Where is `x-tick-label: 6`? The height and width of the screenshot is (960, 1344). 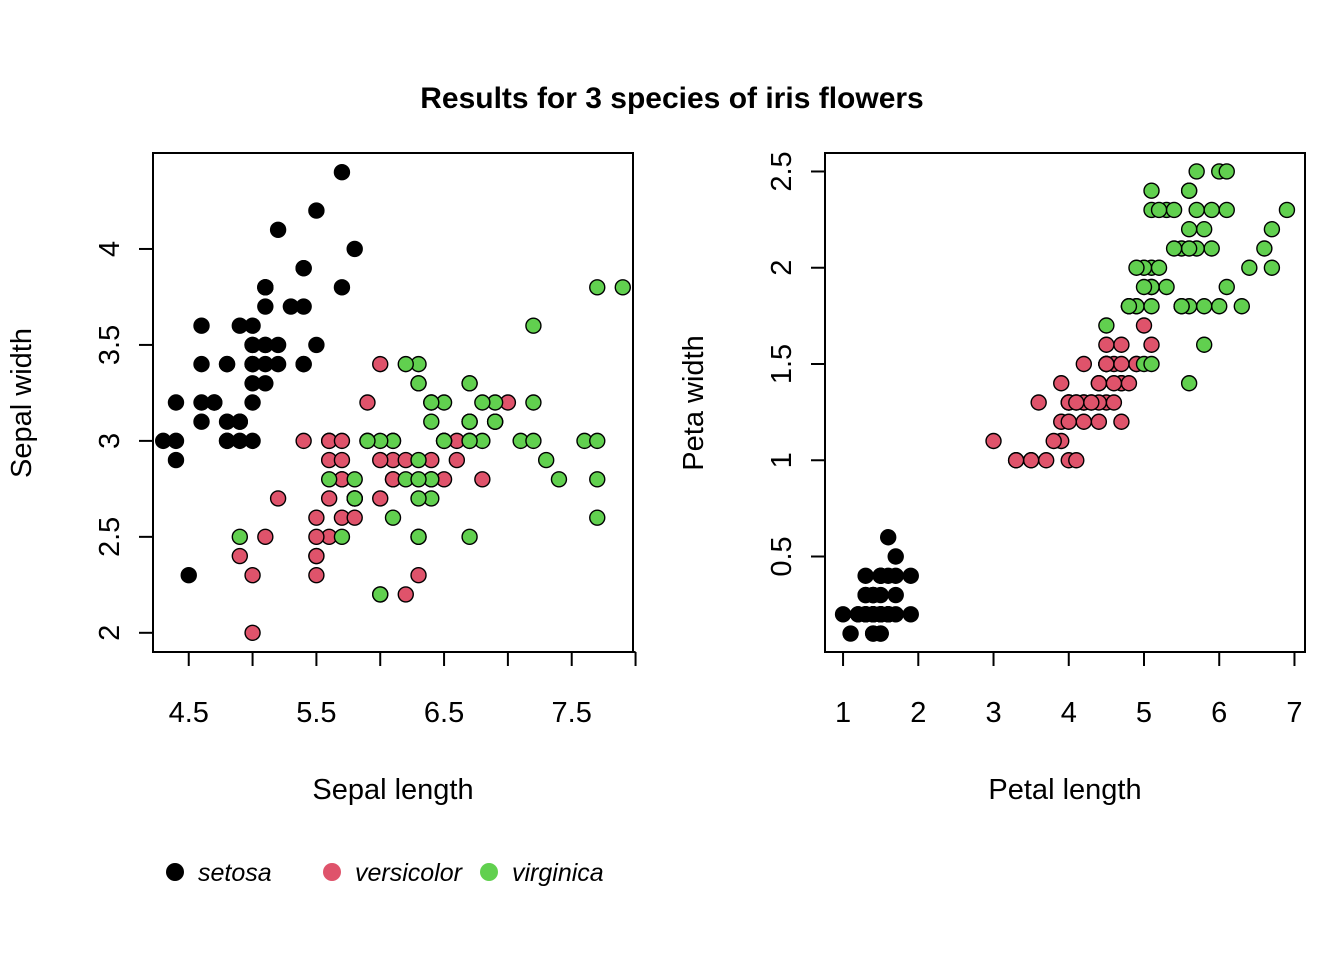
x-tick-label: 6 is located at coordinates (1219, 713).